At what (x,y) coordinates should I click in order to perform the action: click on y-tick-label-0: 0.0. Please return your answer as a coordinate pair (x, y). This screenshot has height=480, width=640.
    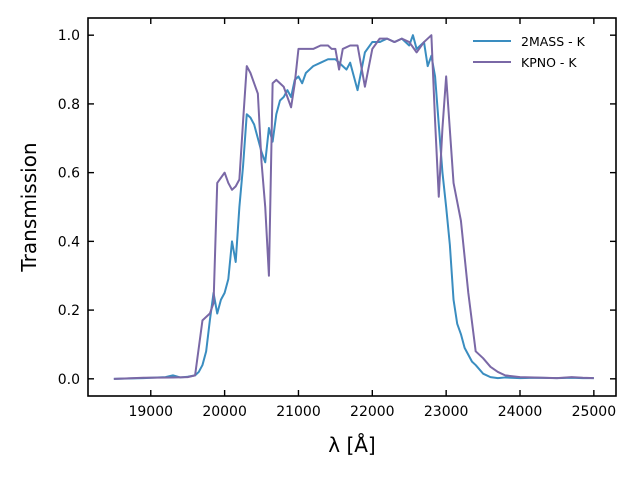
    Looking at the image, I should click on (69, 380).